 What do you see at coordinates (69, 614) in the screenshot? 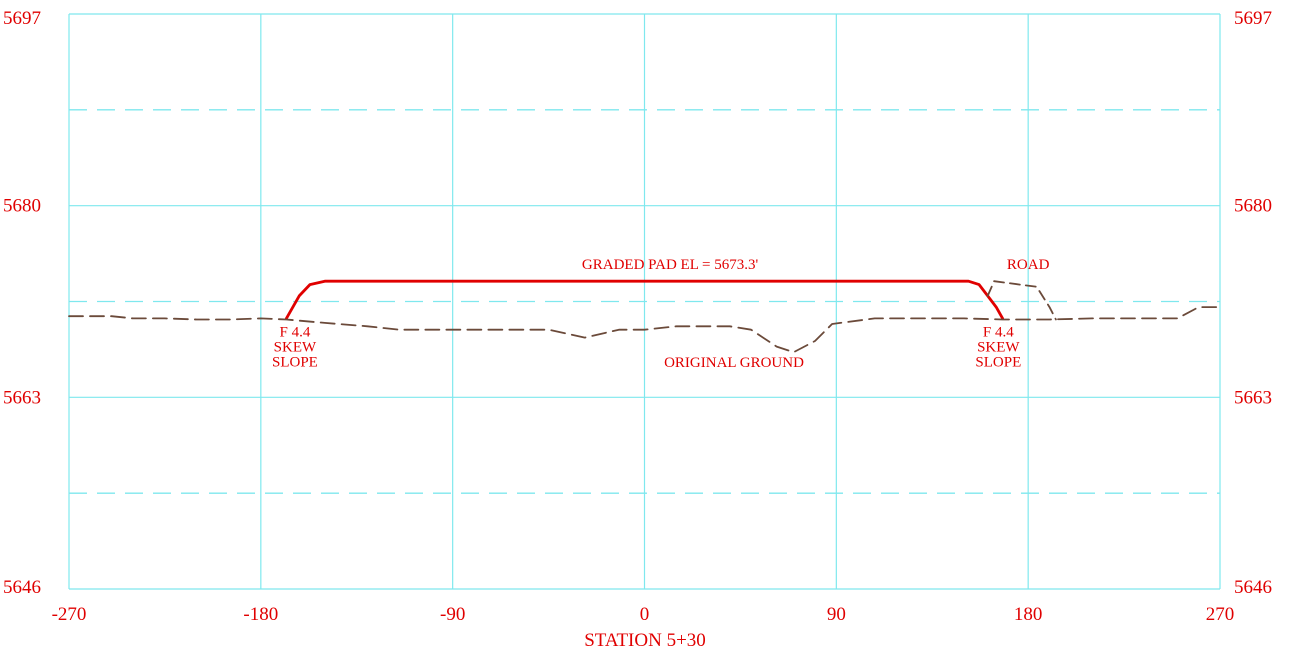
I see `x-tick-label: -270` at bounding box center [69, 614].